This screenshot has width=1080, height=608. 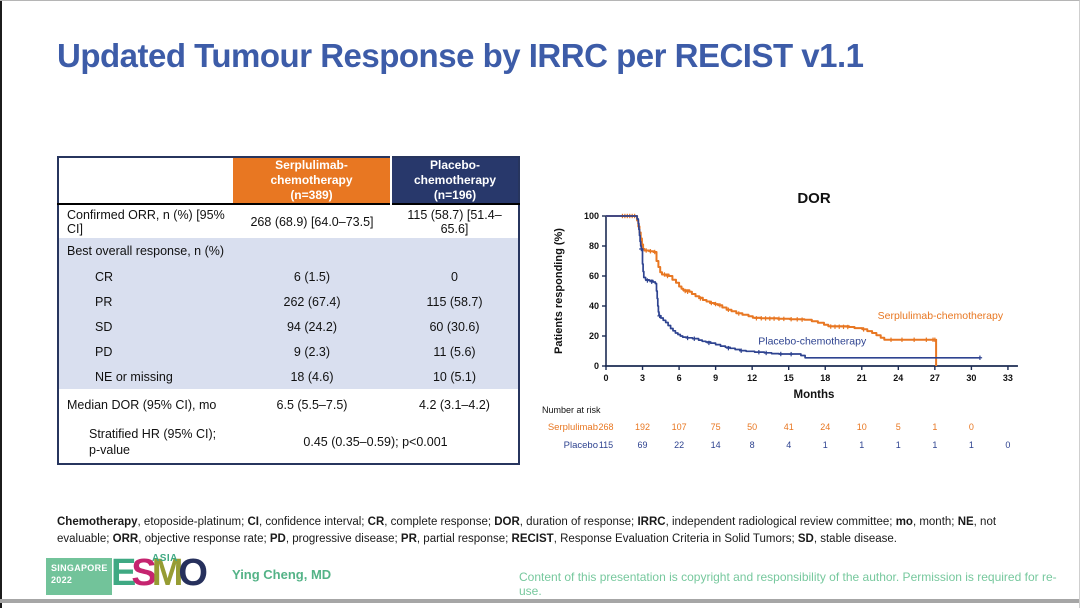 I want to click on table-row: NE or missing 18 (4.6) 10 (5.1), so click(x=288, y=376).